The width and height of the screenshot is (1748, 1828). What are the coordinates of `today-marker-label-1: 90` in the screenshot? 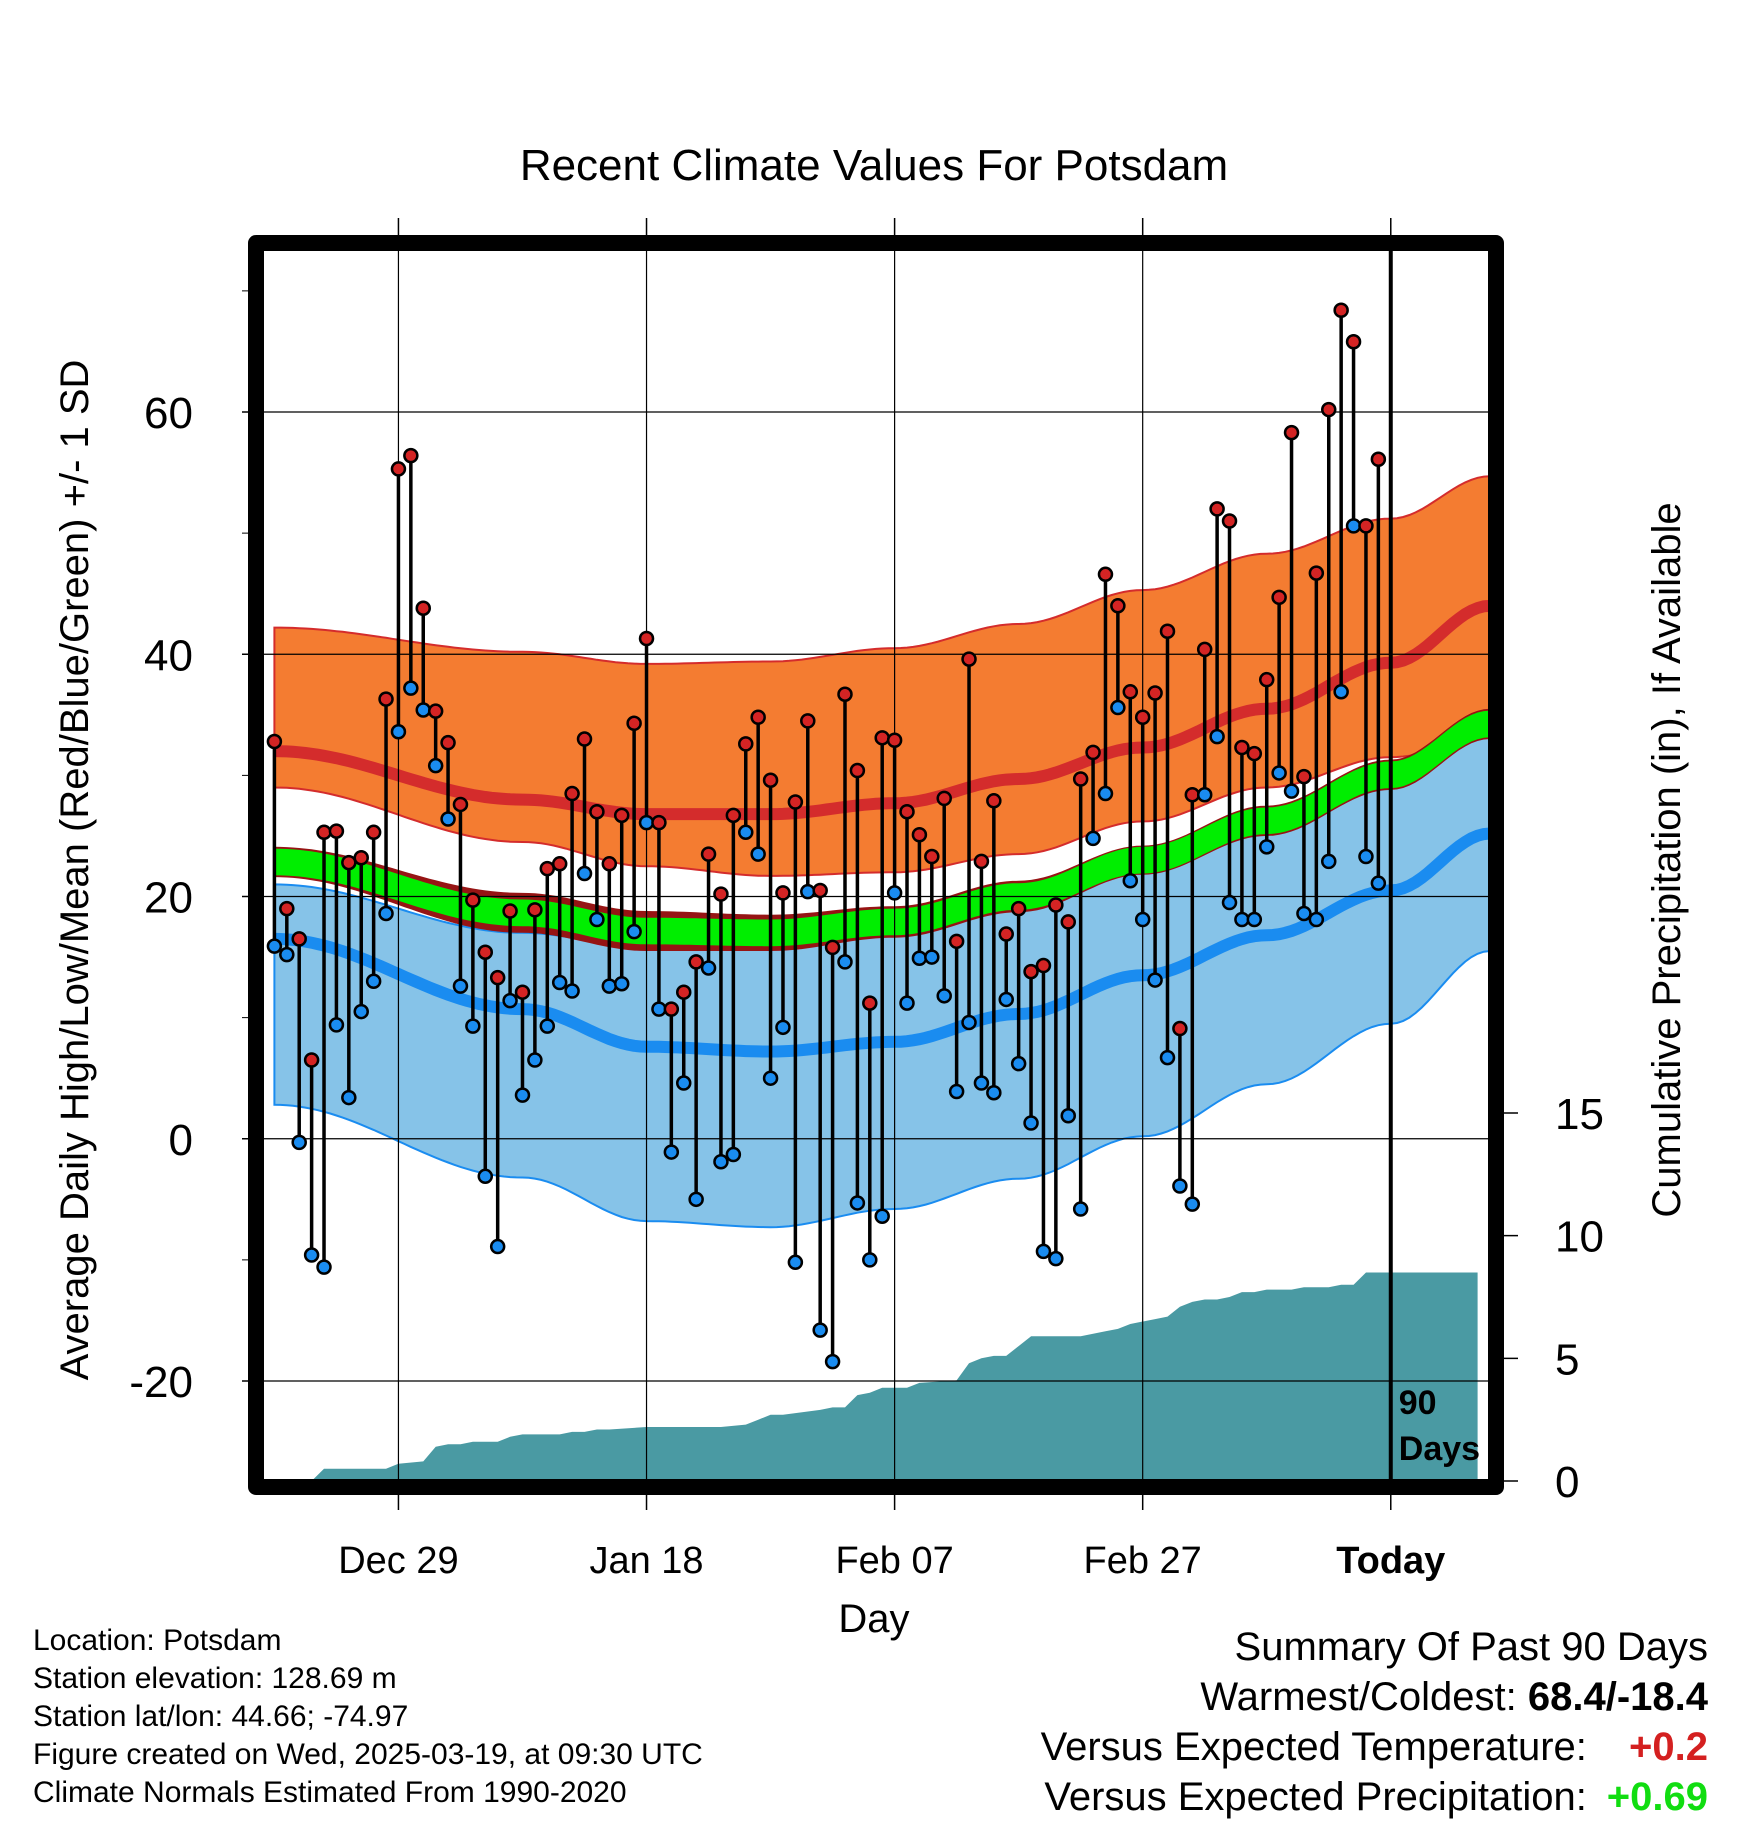 It's located at (1418, 1403).